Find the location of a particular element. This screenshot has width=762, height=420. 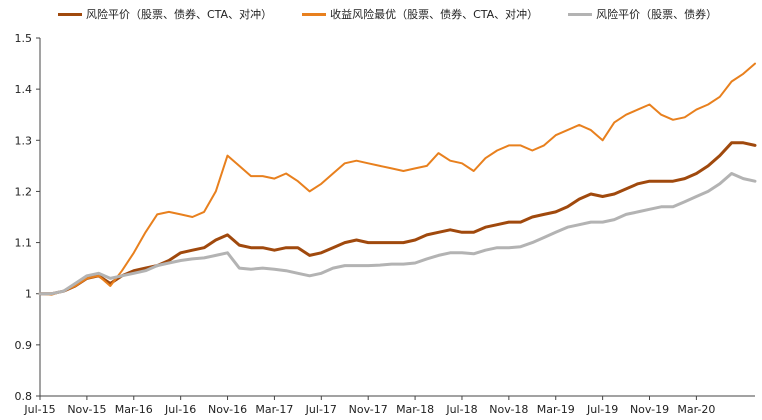

legend-item-series-3: 风险平价（股票、债券） is located at coordinates (642, 14).